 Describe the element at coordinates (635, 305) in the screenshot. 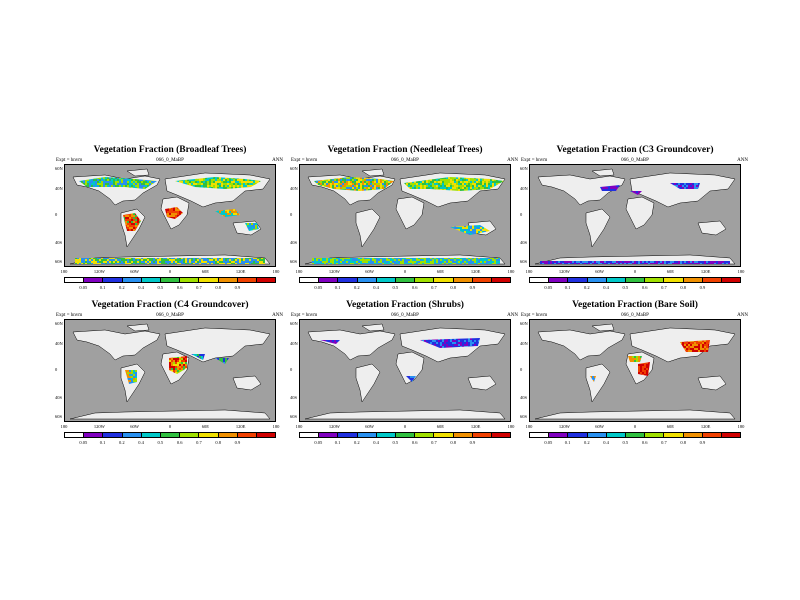

I see `panel-title: Vegetation Fraction (Bare Soil)` at that location.